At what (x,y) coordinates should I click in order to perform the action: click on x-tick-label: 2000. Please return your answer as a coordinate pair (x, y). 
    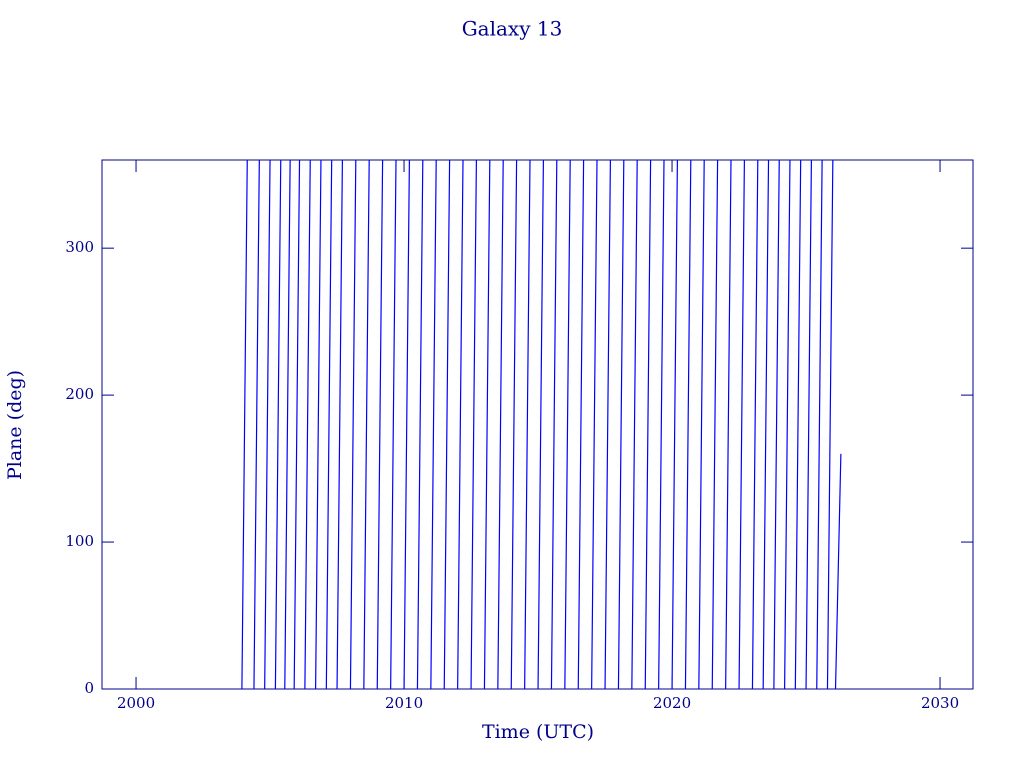
    Looking at the image, I should click on (136, 703).